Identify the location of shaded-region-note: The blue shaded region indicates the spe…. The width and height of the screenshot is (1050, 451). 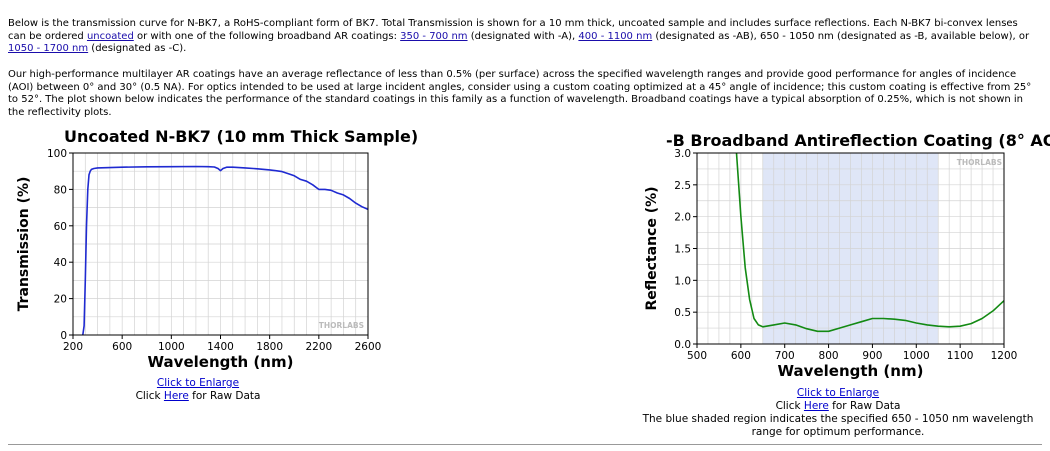
(838, 425).